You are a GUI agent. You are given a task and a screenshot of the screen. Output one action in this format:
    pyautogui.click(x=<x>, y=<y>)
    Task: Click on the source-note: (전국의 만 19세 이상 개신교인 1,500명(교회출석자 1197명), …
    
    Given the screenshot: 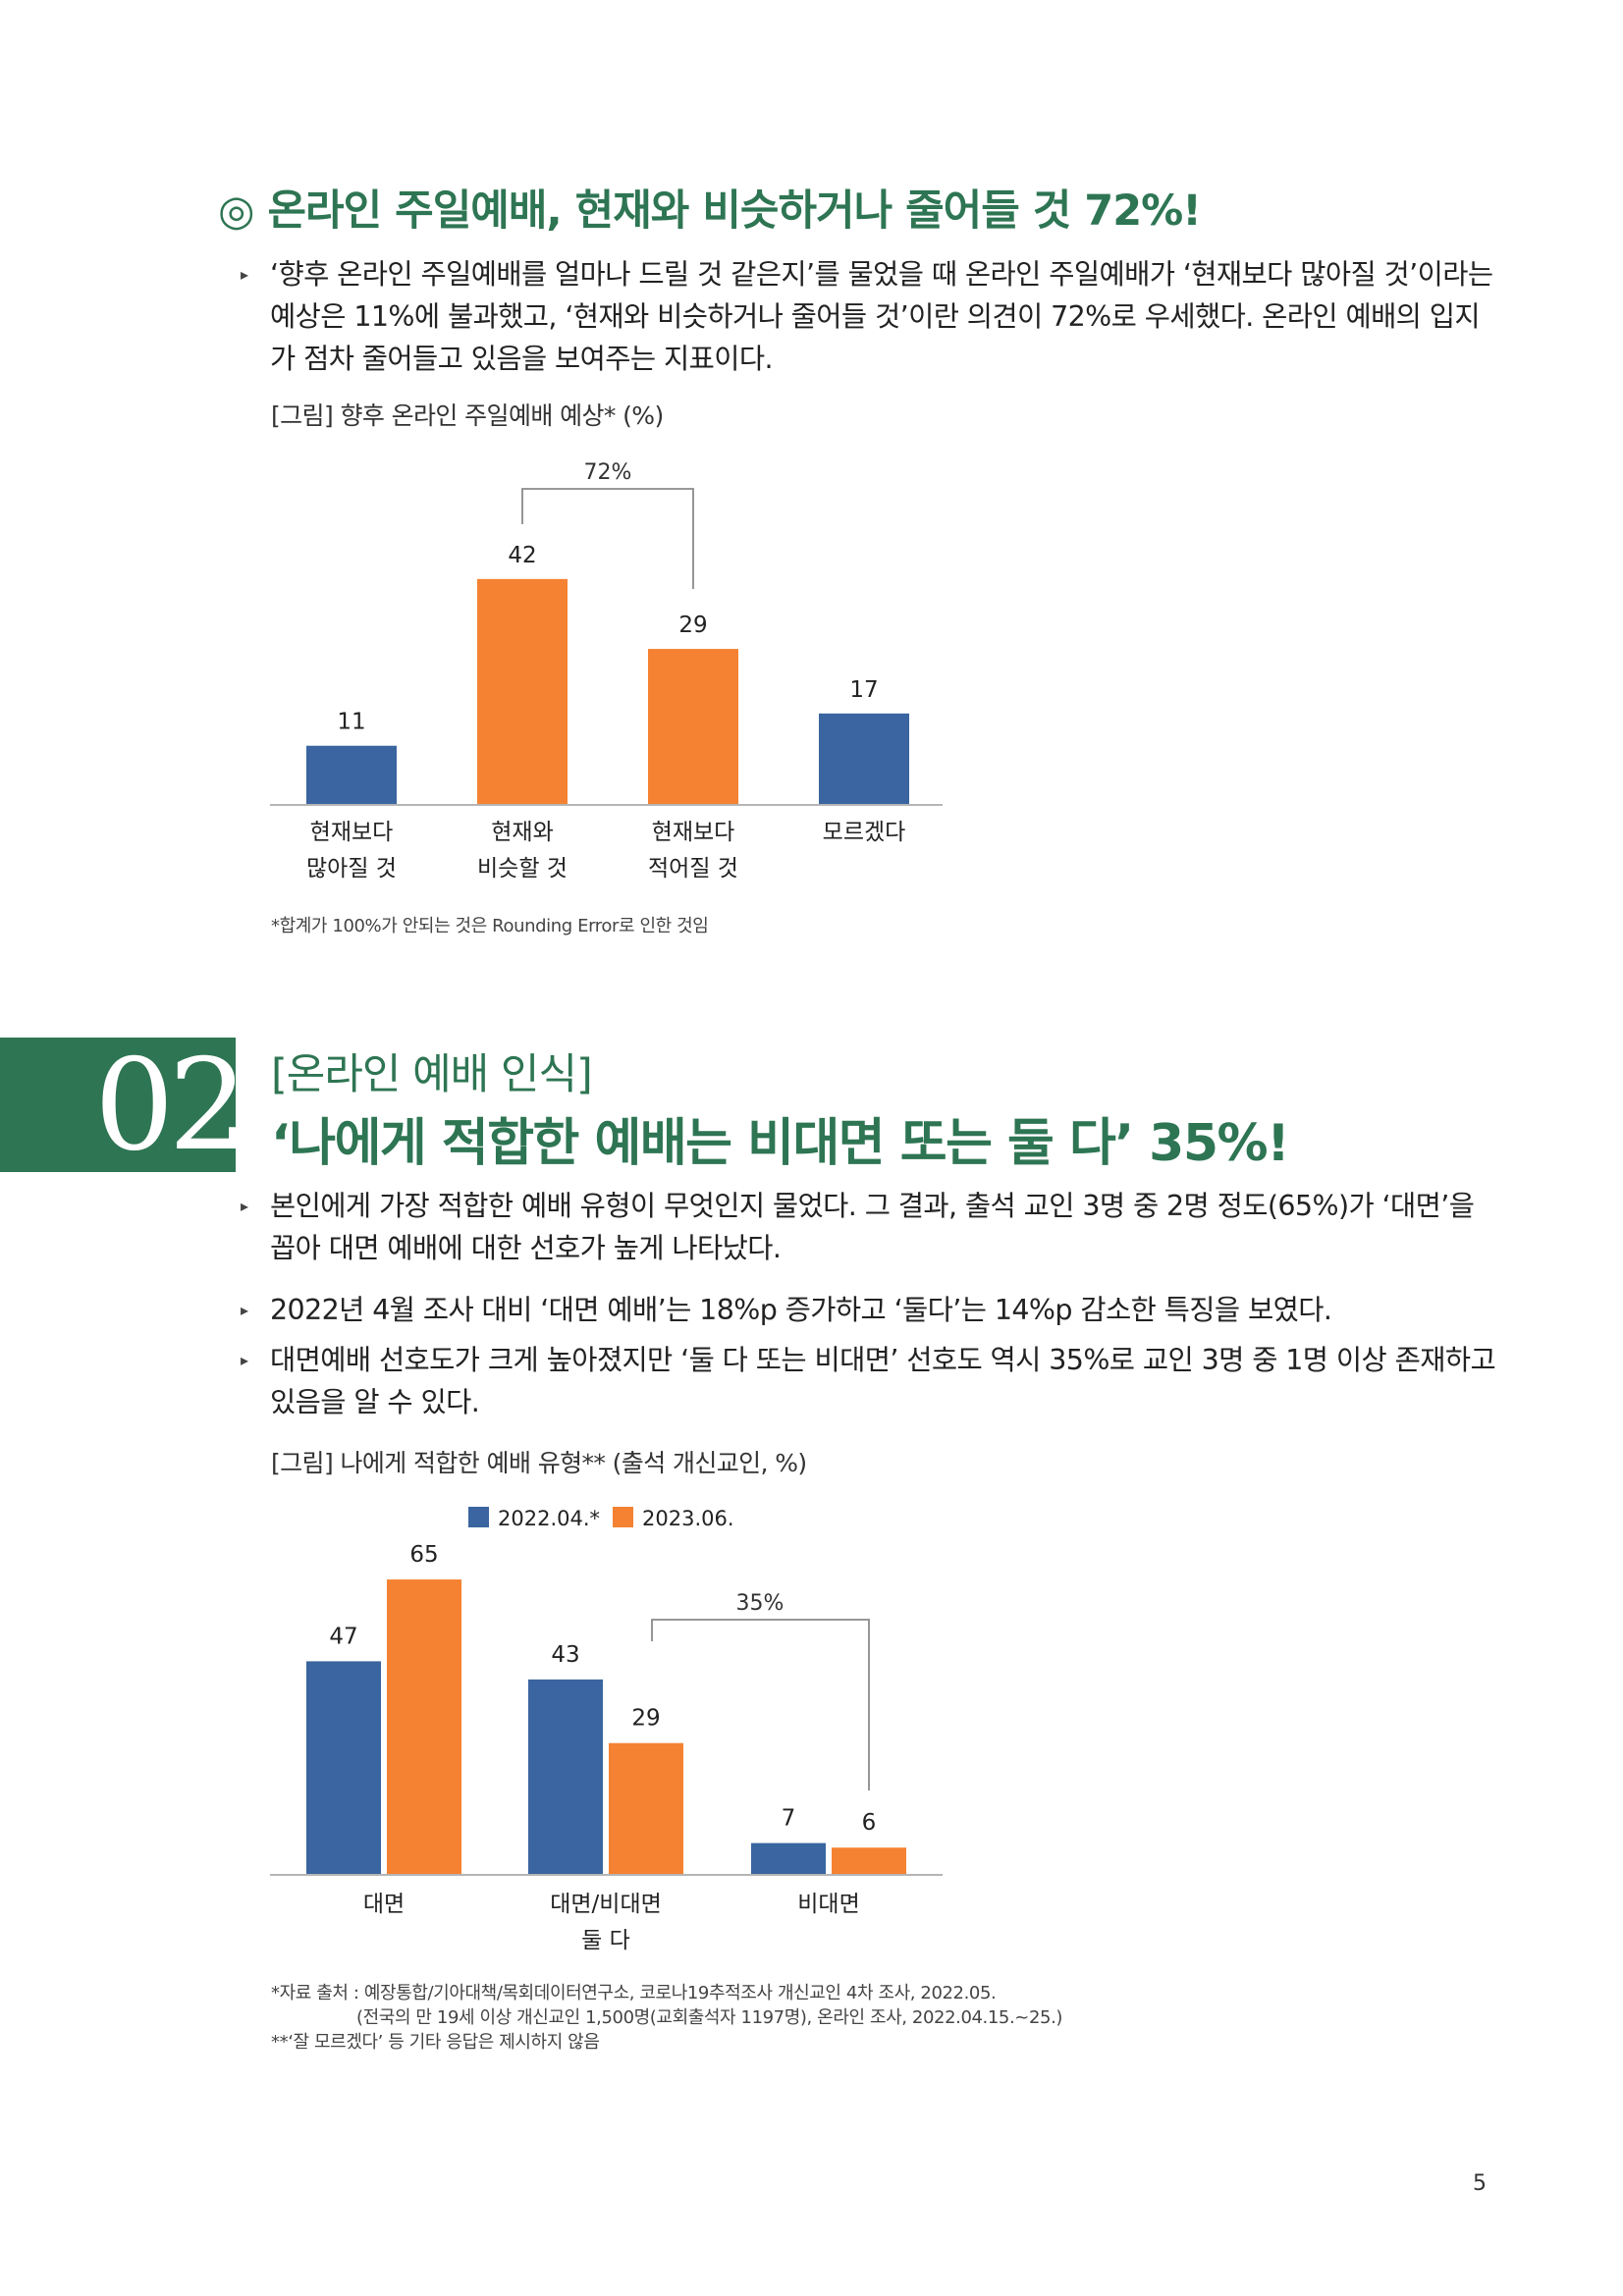 What is the action you would take?
    pyautogui.click(x=709, y=2018)
    